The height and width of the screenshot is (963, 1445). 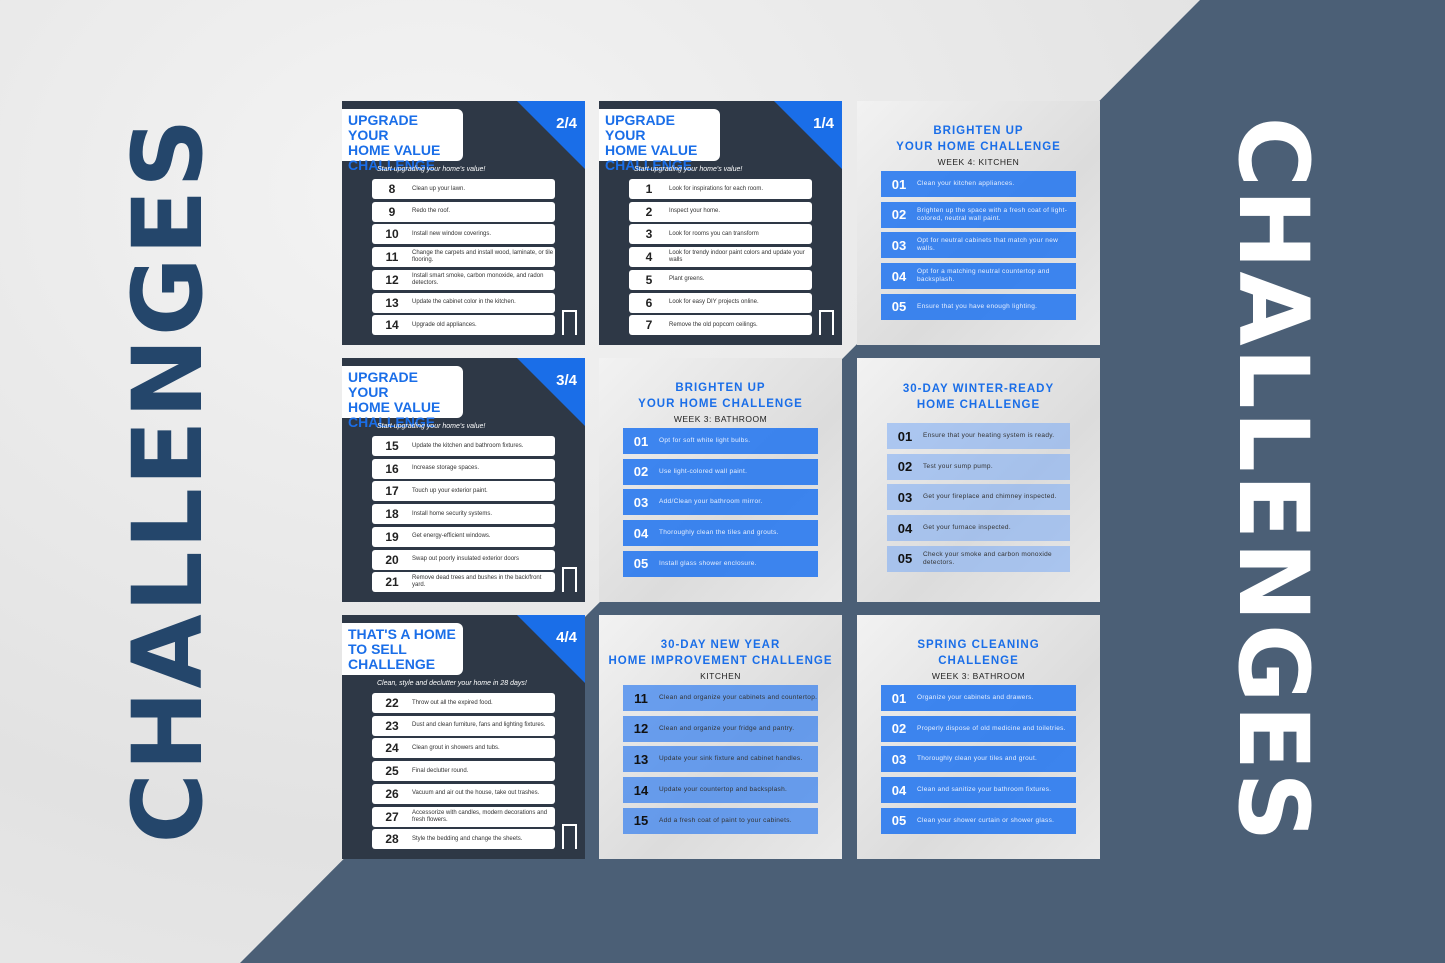 What do you see at coordinates (392, 793) in the screenshot?
I see `item-number: 26` at bounding box center [392, 793].